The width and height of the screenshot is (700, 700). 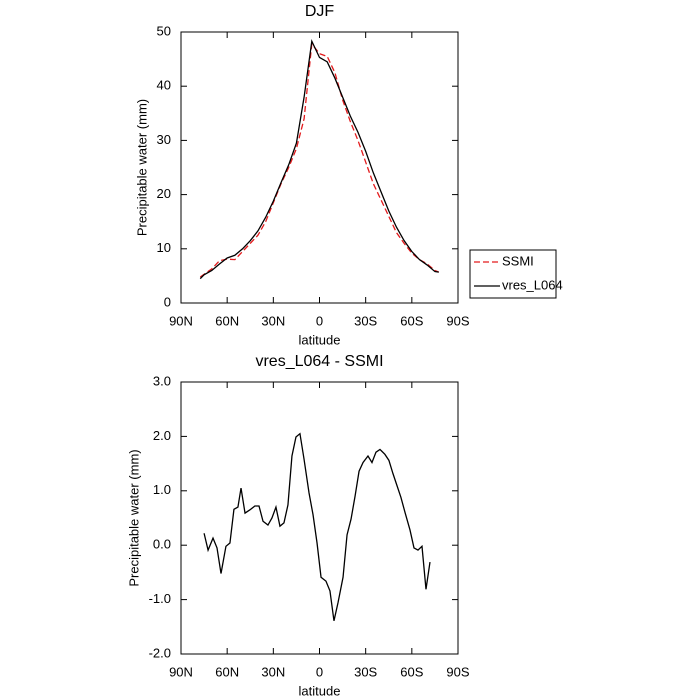 I want to click on y-tick-label: 1.0, so click(x=162, y=489).